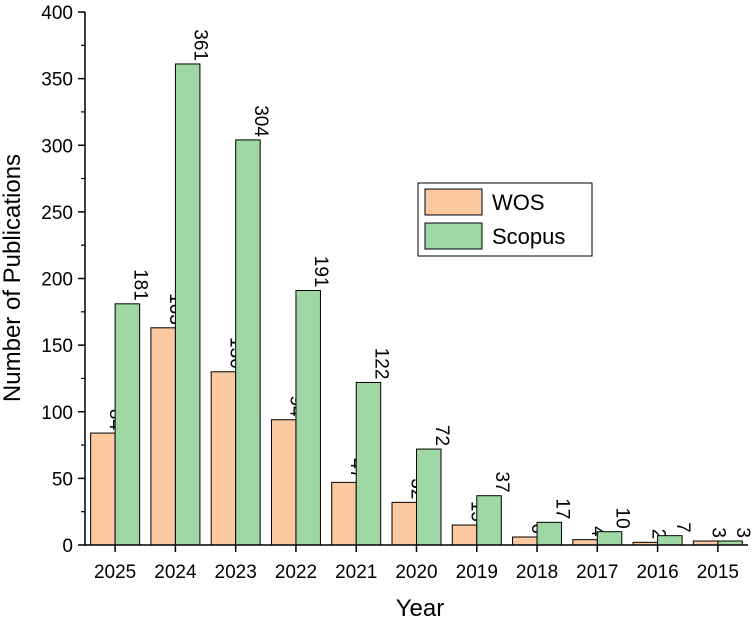  Describe the element at coordinates (404, 523) in the screenshot. I see `bar-wos-2020` at that location.